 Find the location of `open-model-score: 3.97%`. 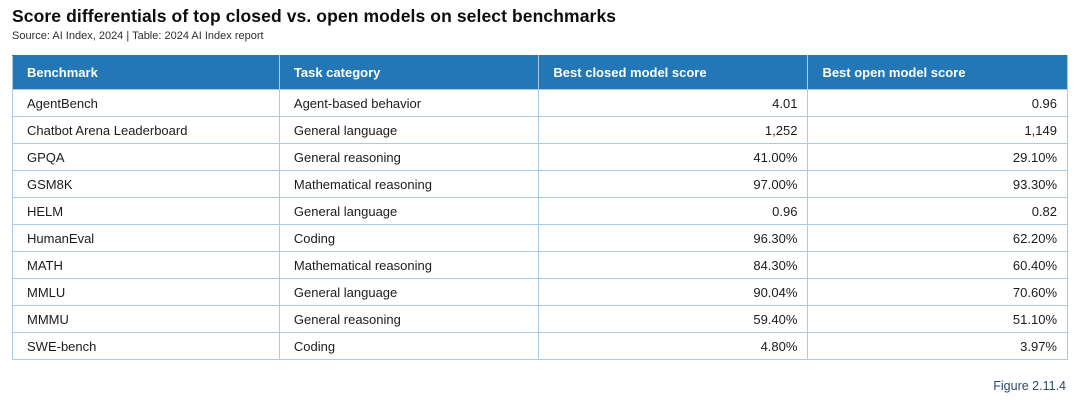

open-model-score: 3.97% is located at coordinates (937, 346).